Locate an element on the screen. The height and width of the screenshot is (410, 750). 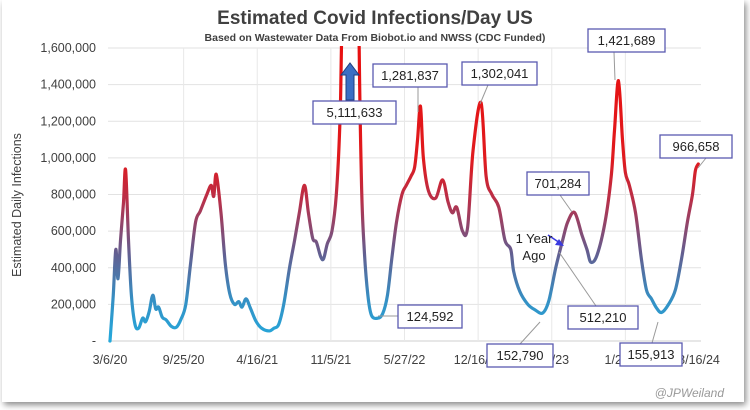
callout-label: 512,210 is located at coordinates (603, 317).